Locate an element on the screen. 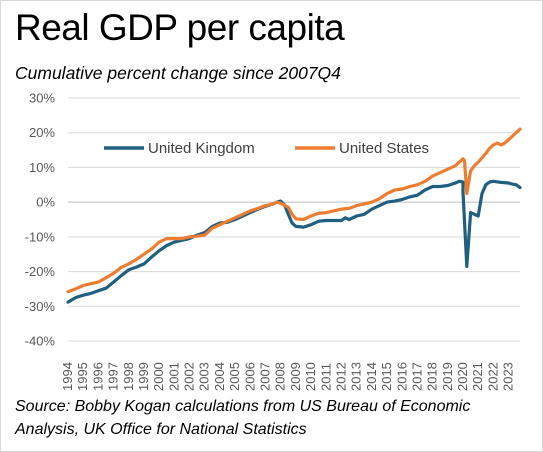 Image resolution: width=543 pixels, height=452 pixels. legend-label: United Kingdom is located at coordinates (201, 148).